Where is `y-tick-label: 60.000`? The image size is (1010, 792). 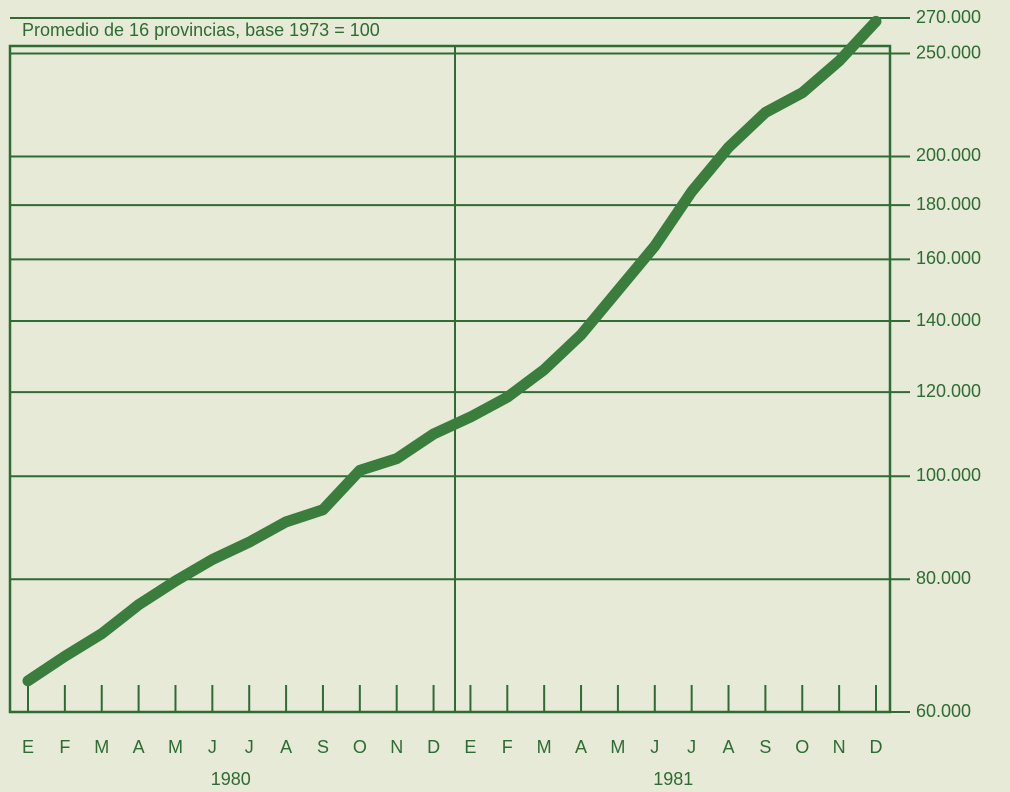 y-tick-label: 60.000 is located at coordinates (943, 711).